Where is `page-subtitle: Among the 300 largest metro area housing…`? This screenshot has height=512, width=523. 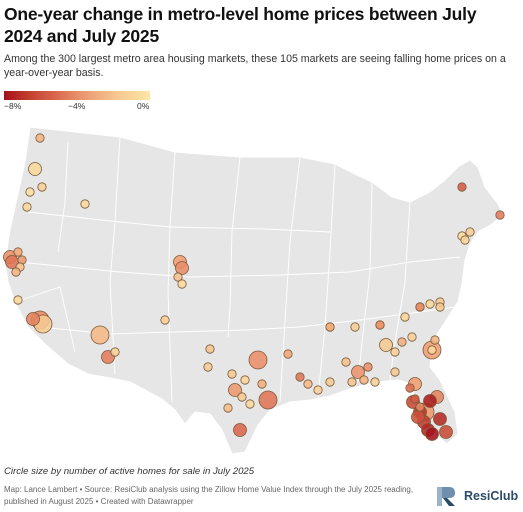 page-subtitle: Among the 300 largest metro area housing… is located at coordinates (255, 66).